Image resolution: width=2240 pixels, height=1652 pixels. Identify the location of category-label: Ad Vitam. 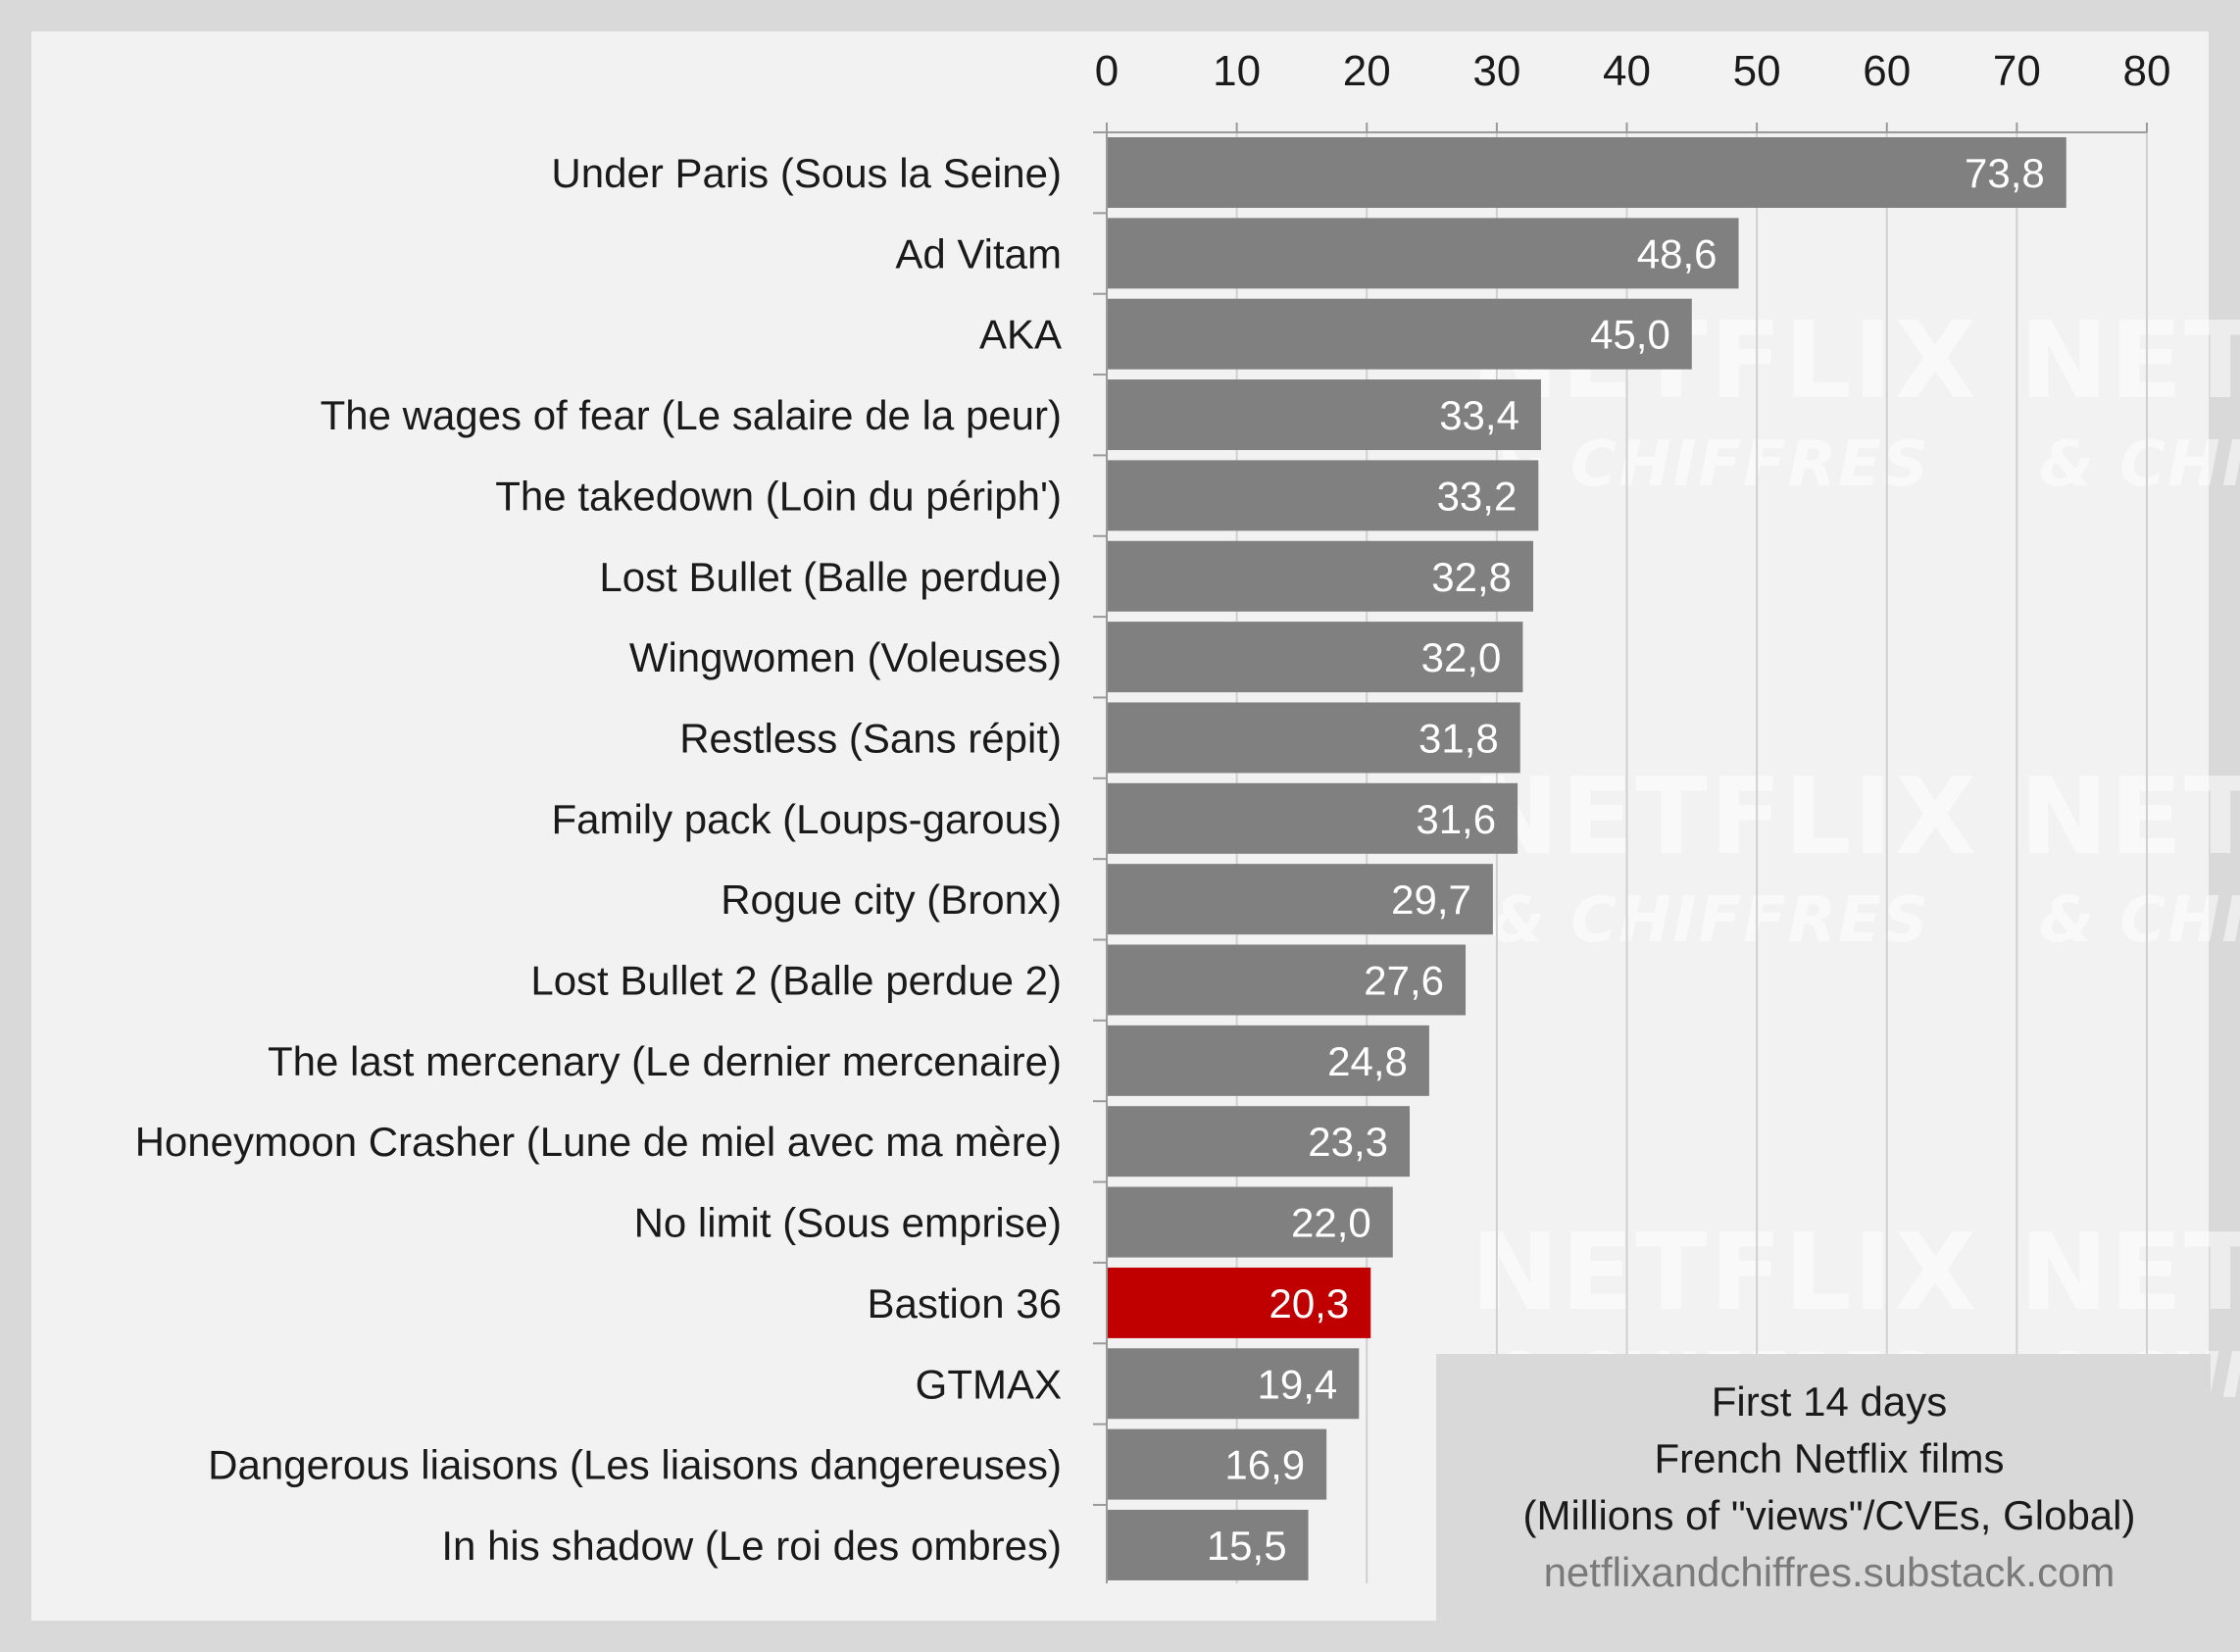
(979, 253).